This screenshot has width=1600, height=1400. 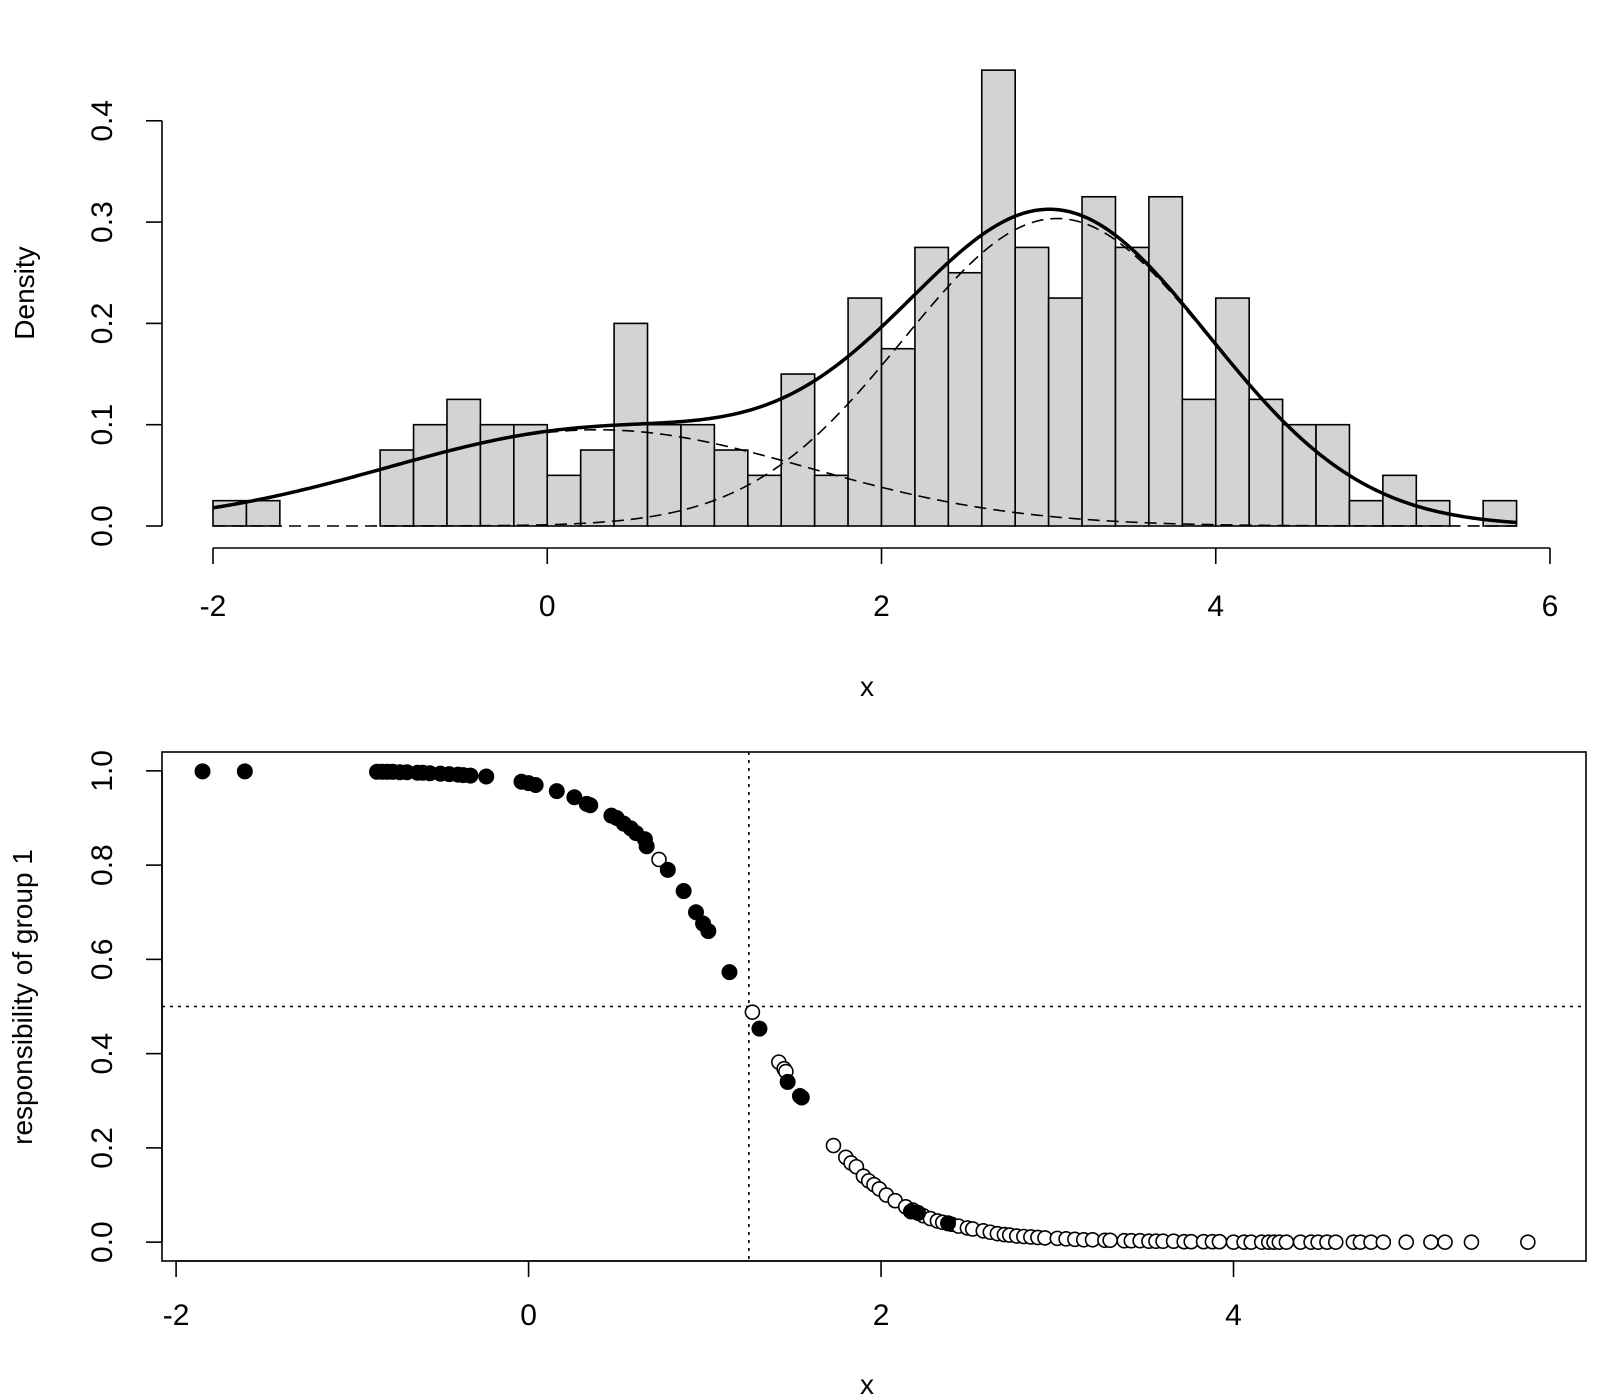 What do you see at coordinates (881, 606) in the screenshot?
I see `top-x-tick-label-2: 2` at bounding box center [881, 606].